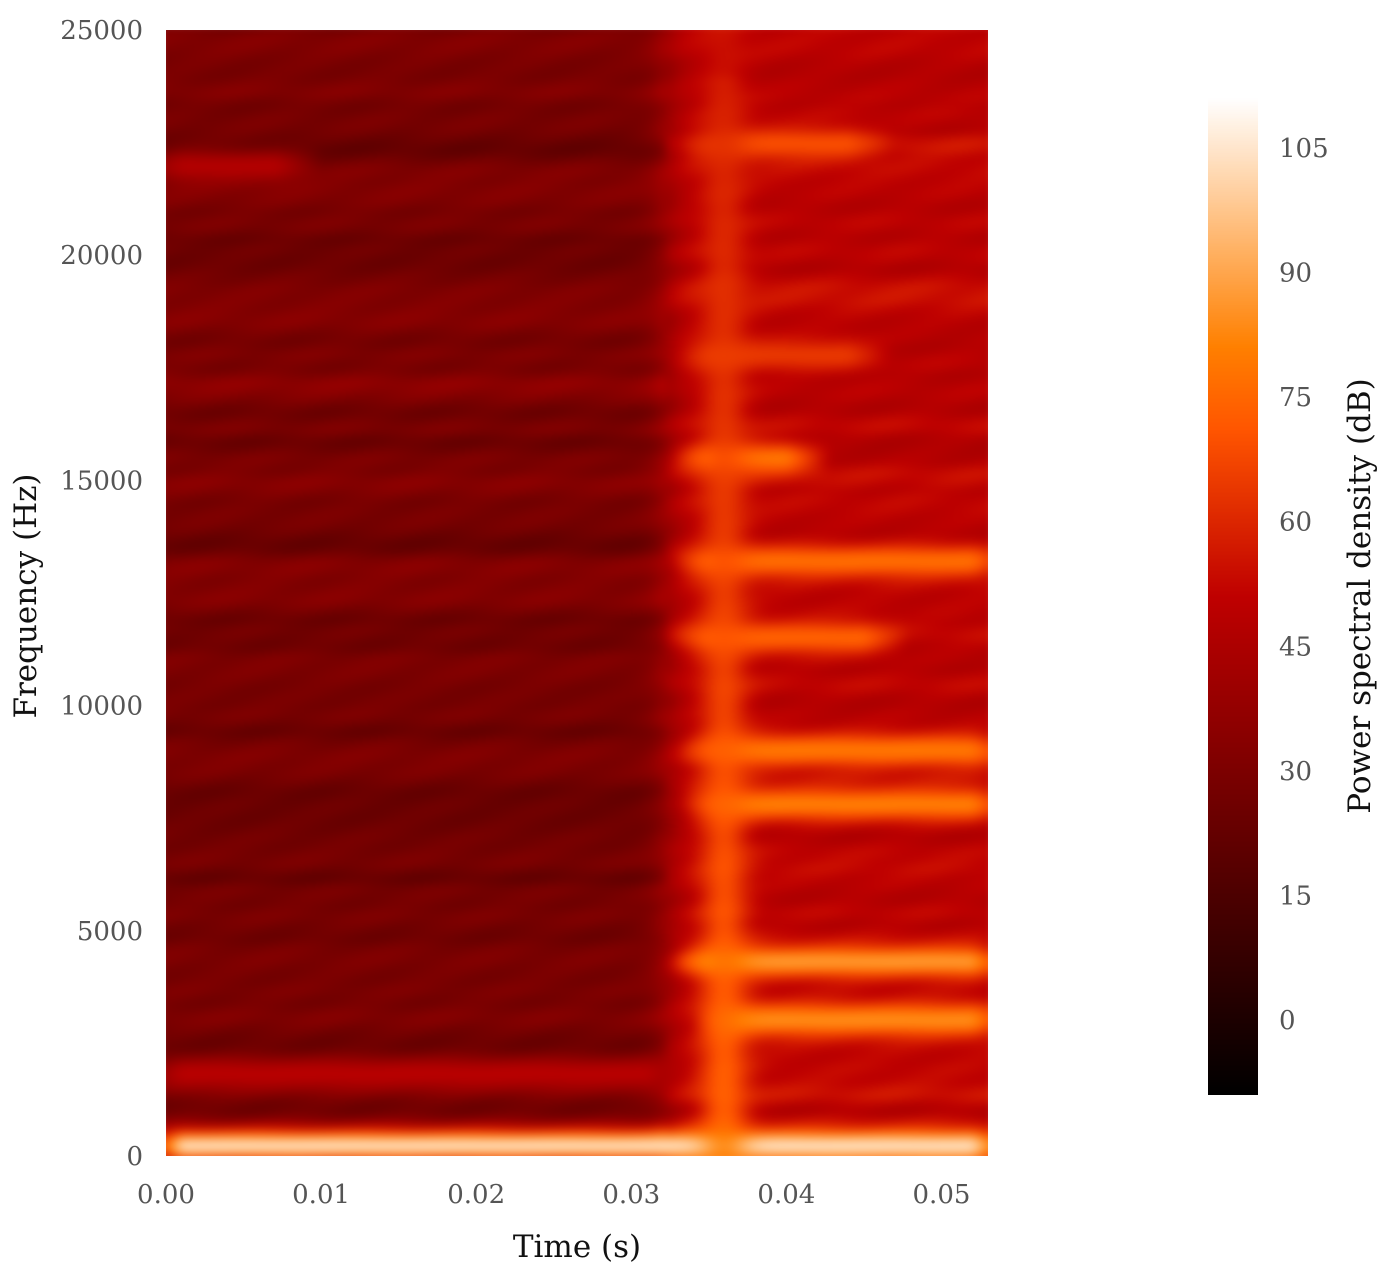 The height and width of the screenshot is (1282, 1394). I want to click on x-tick-label: 0.04, so click(786, 1195).